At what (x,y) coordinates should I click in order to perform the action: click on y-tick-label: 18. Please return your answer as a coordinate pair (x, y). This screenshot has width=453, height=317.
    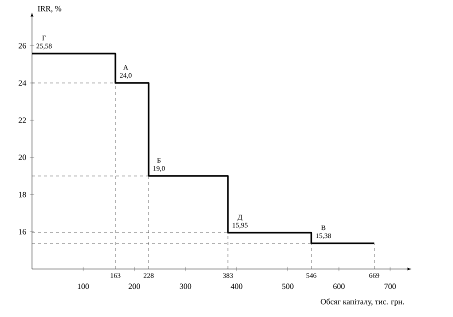
    Looking at the image, I should click on (22, 195).